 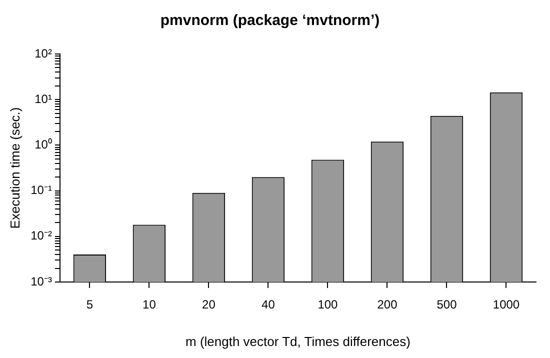 I want to click on x-tick-label: 500, so click(x=447, y=305).